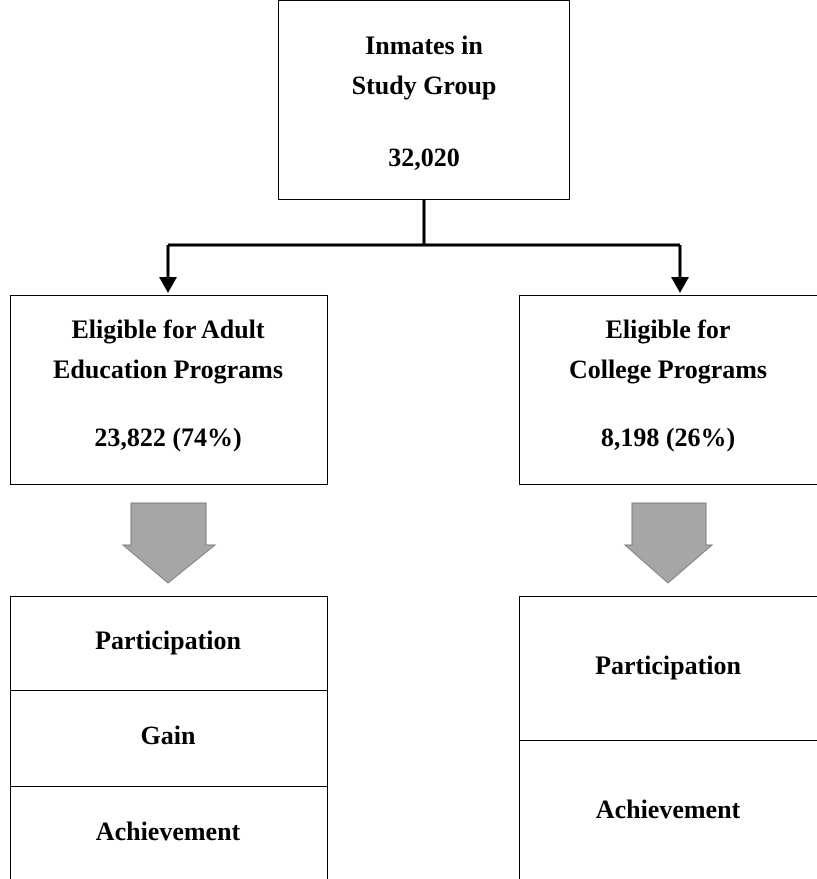 The width and height of the screenshot is (817, 879). I want to click on root-label: Inmates in, so click(424, 45).